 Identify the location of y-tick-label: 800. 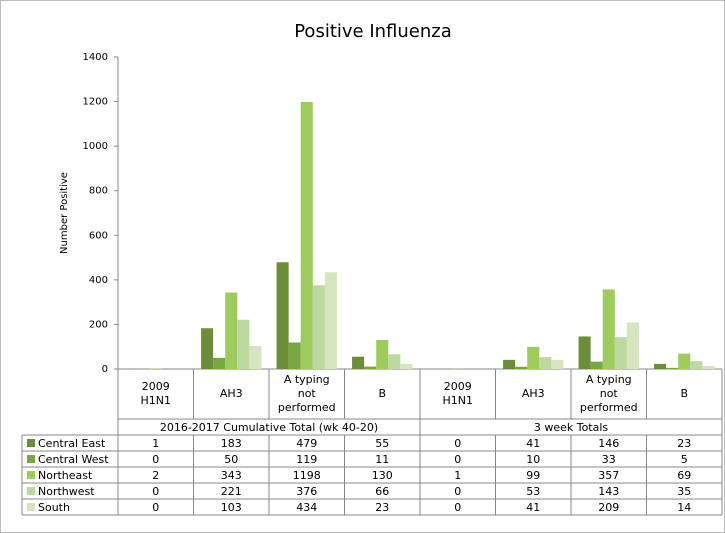
(98, 191).